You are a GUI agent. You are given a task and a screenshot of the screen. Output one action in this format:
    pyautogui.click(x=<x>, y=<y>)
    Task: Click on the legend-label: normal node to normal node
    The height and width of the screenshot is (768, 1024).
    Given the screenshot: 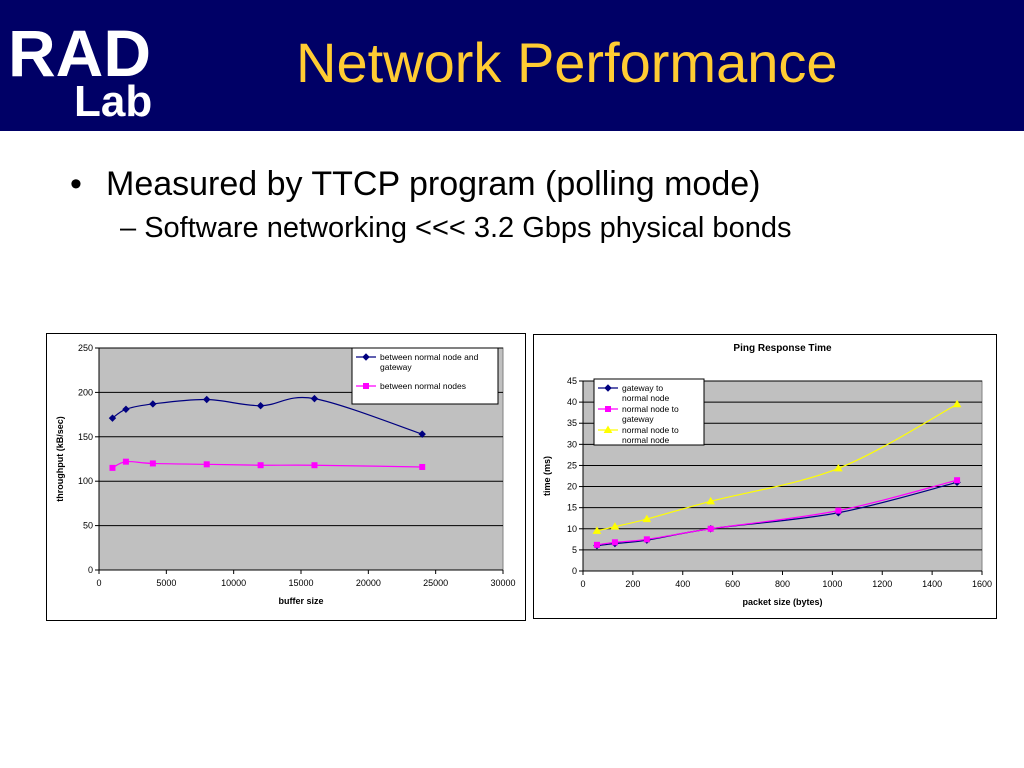 What is the action you would take?
    pyautogui.click(x=650, y=435)
    